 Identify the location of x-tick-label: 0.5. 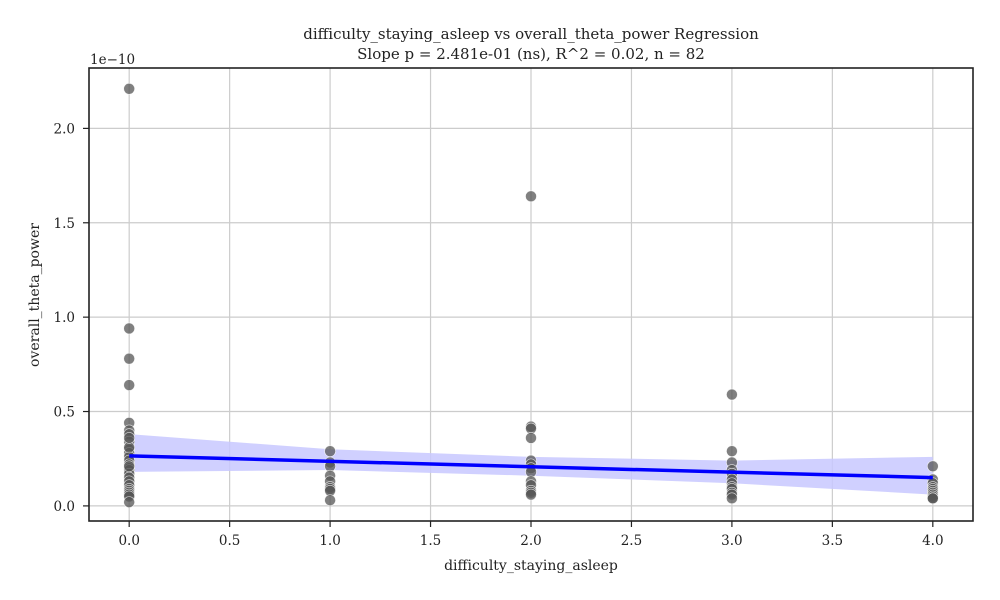
(229, 541).